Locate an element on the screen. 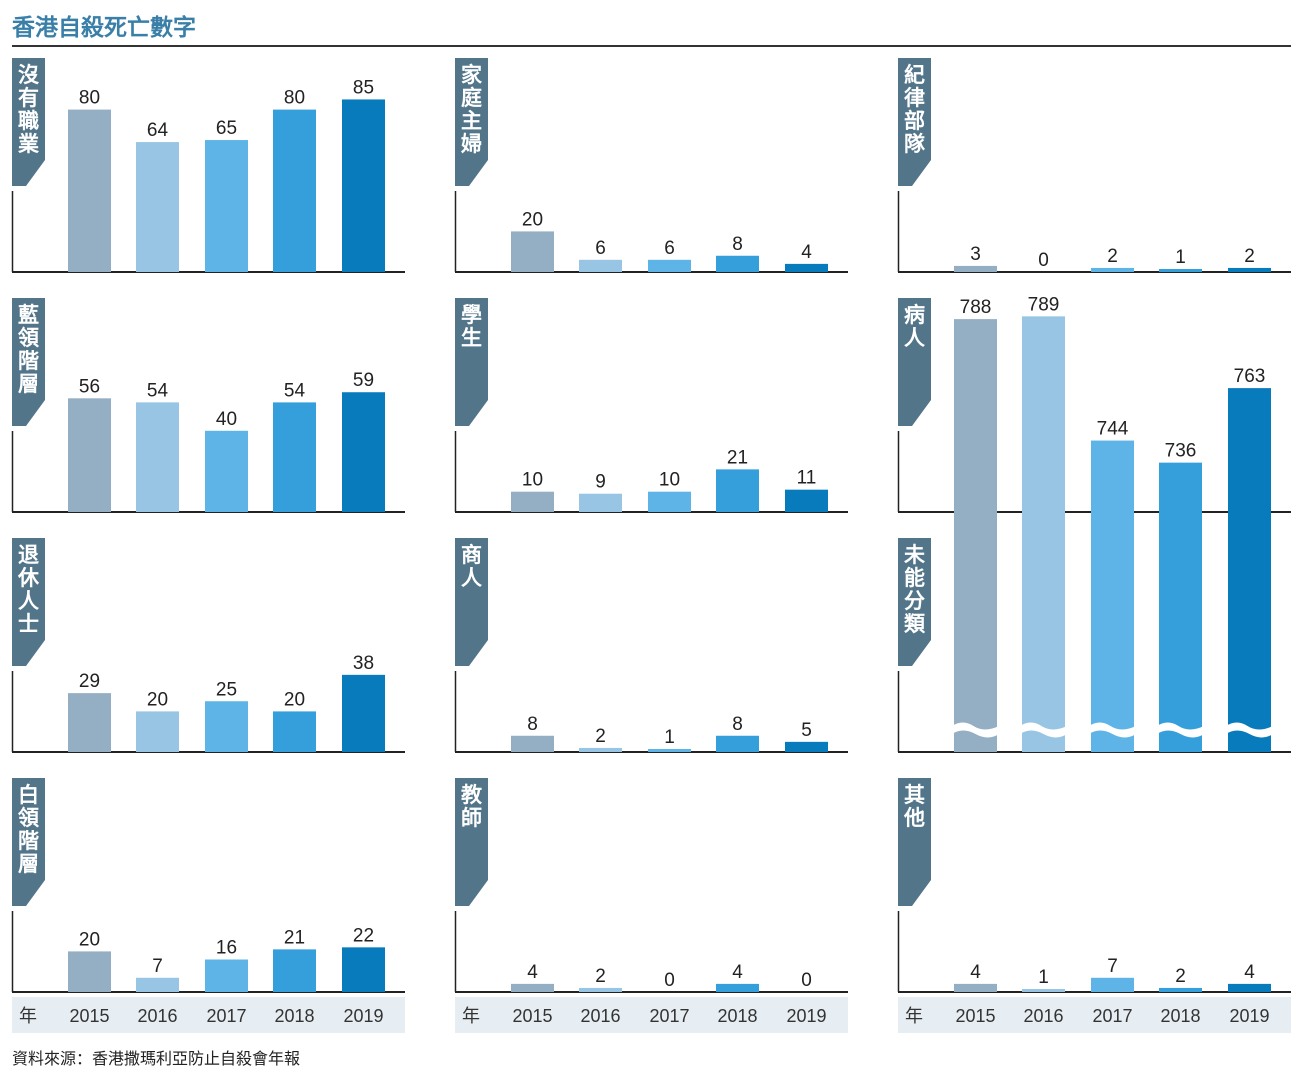  category-tab-char: 師 is located at coordinates (471, 818).